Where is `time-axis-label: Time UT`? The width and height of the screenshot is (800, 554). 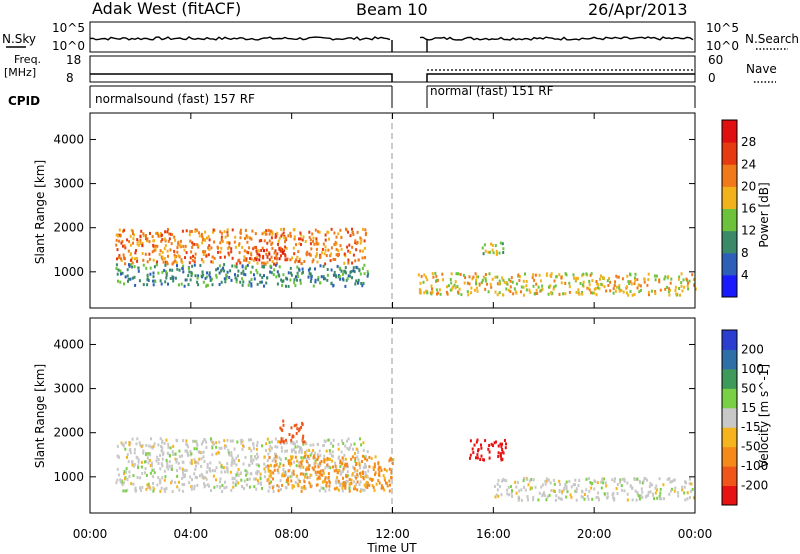
time-axis-label: Time UT is located at coordinates (391, 547).